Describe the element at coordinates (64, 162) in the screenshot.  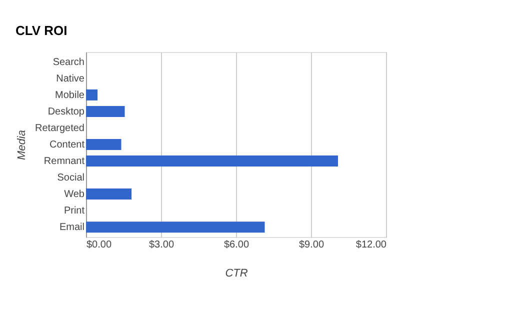
I see `y-tick-label: Remnant` at that location.